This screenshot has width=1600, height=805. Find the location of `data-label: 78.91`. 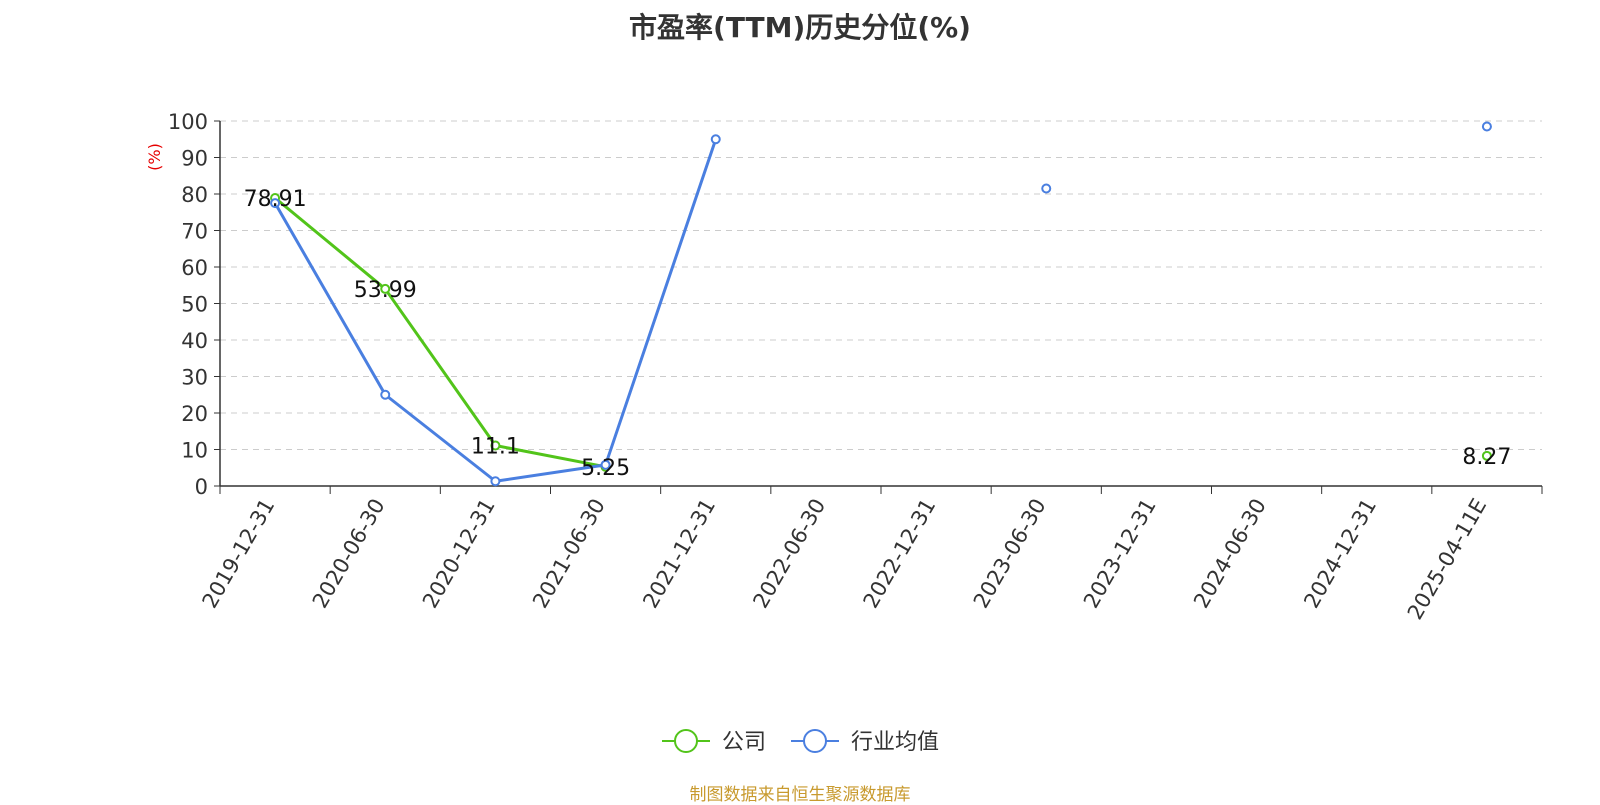

data-label: 78.91 is located at coordinates (275, 199).